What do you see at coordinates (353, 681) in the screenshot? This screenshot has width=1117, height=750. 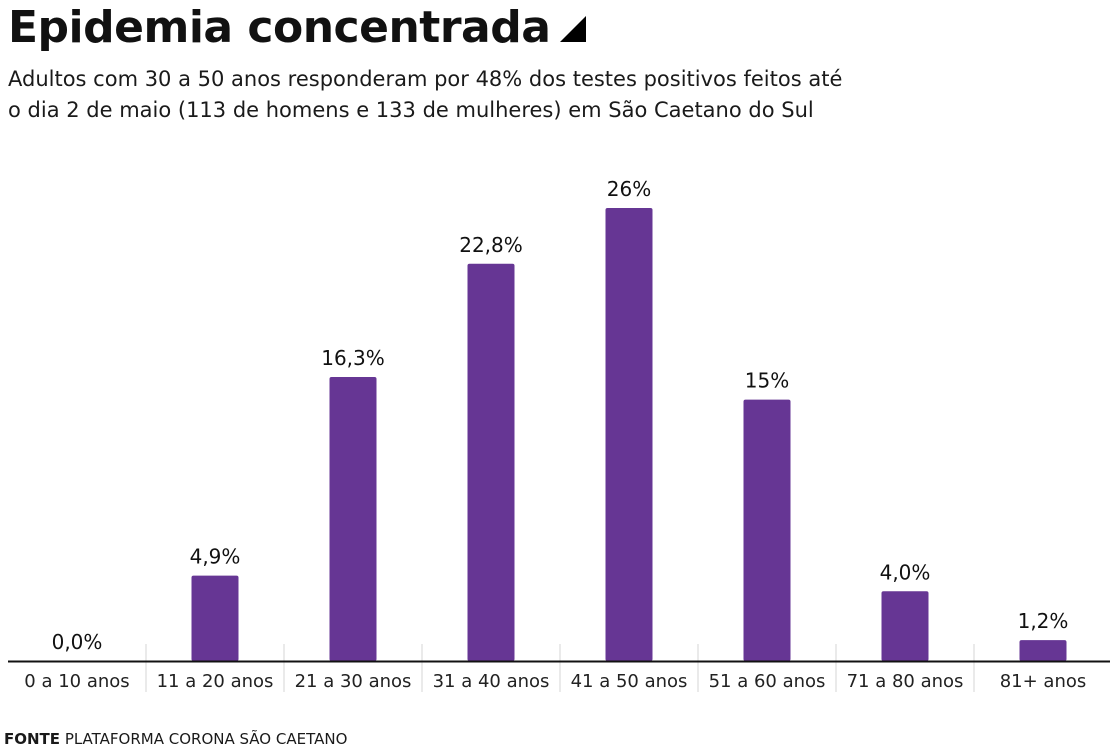 I see `x-tick-label: 21 a 30 anos` at bounding box center [353, 681].